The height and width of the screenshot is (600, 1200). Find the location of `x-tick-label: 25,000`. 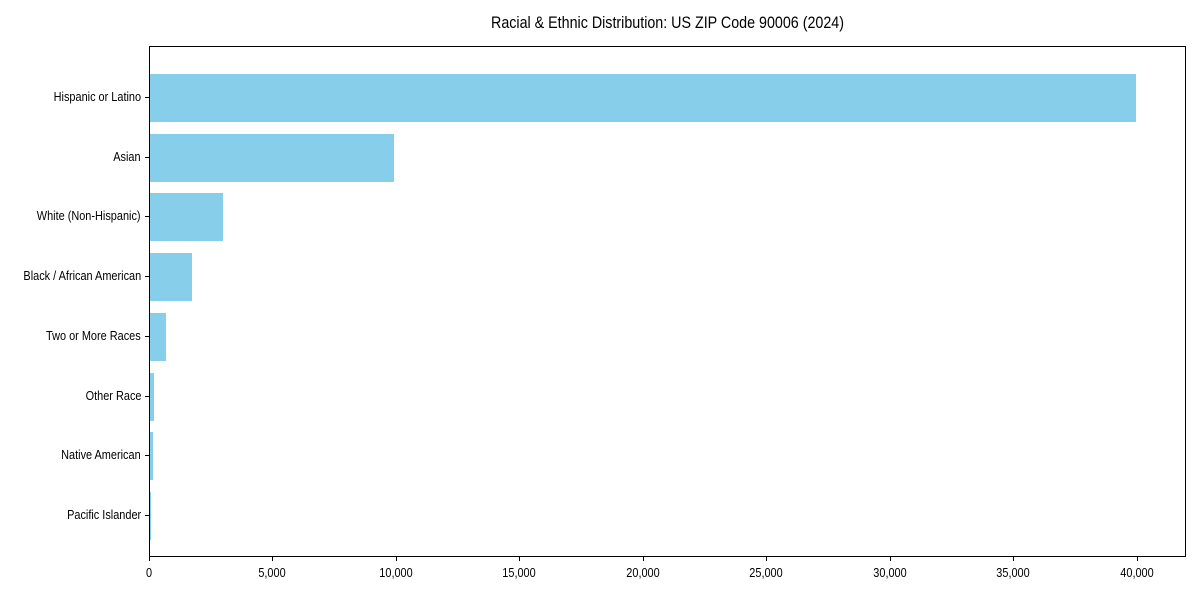

x-tick-label: 25,000 is located at coordinates (766, 572).